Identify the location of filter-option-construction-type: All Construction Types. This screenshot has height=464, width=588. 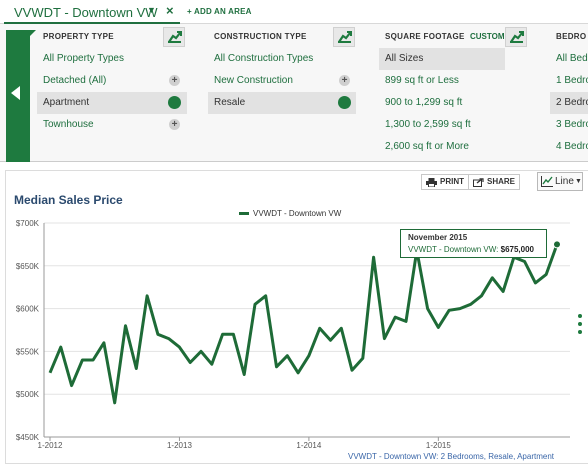
(282, 59).